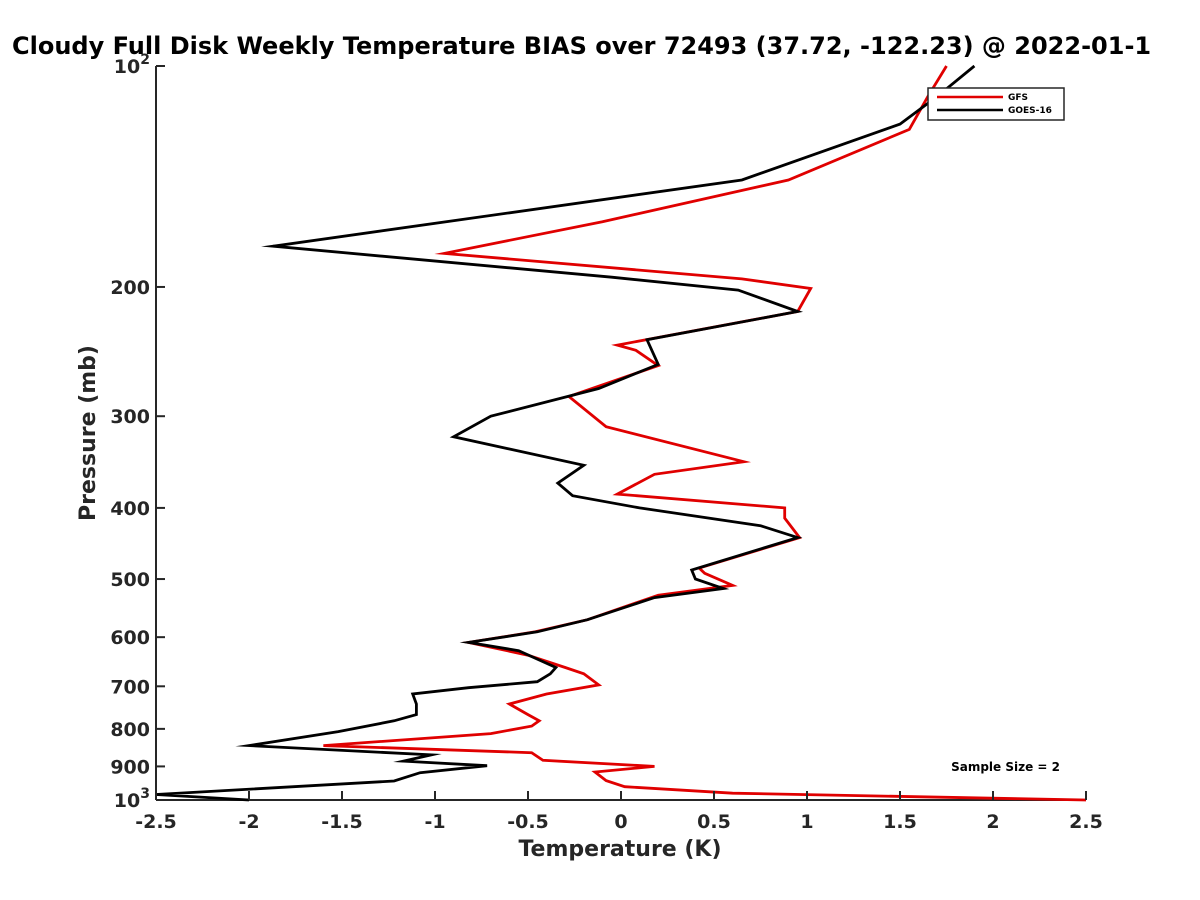 The image size is (1200, 900). What do you see at coordinates (528, 822) in the screenshot?
I see `x-tick-label: -0.5` at bounding box center [528, 822].